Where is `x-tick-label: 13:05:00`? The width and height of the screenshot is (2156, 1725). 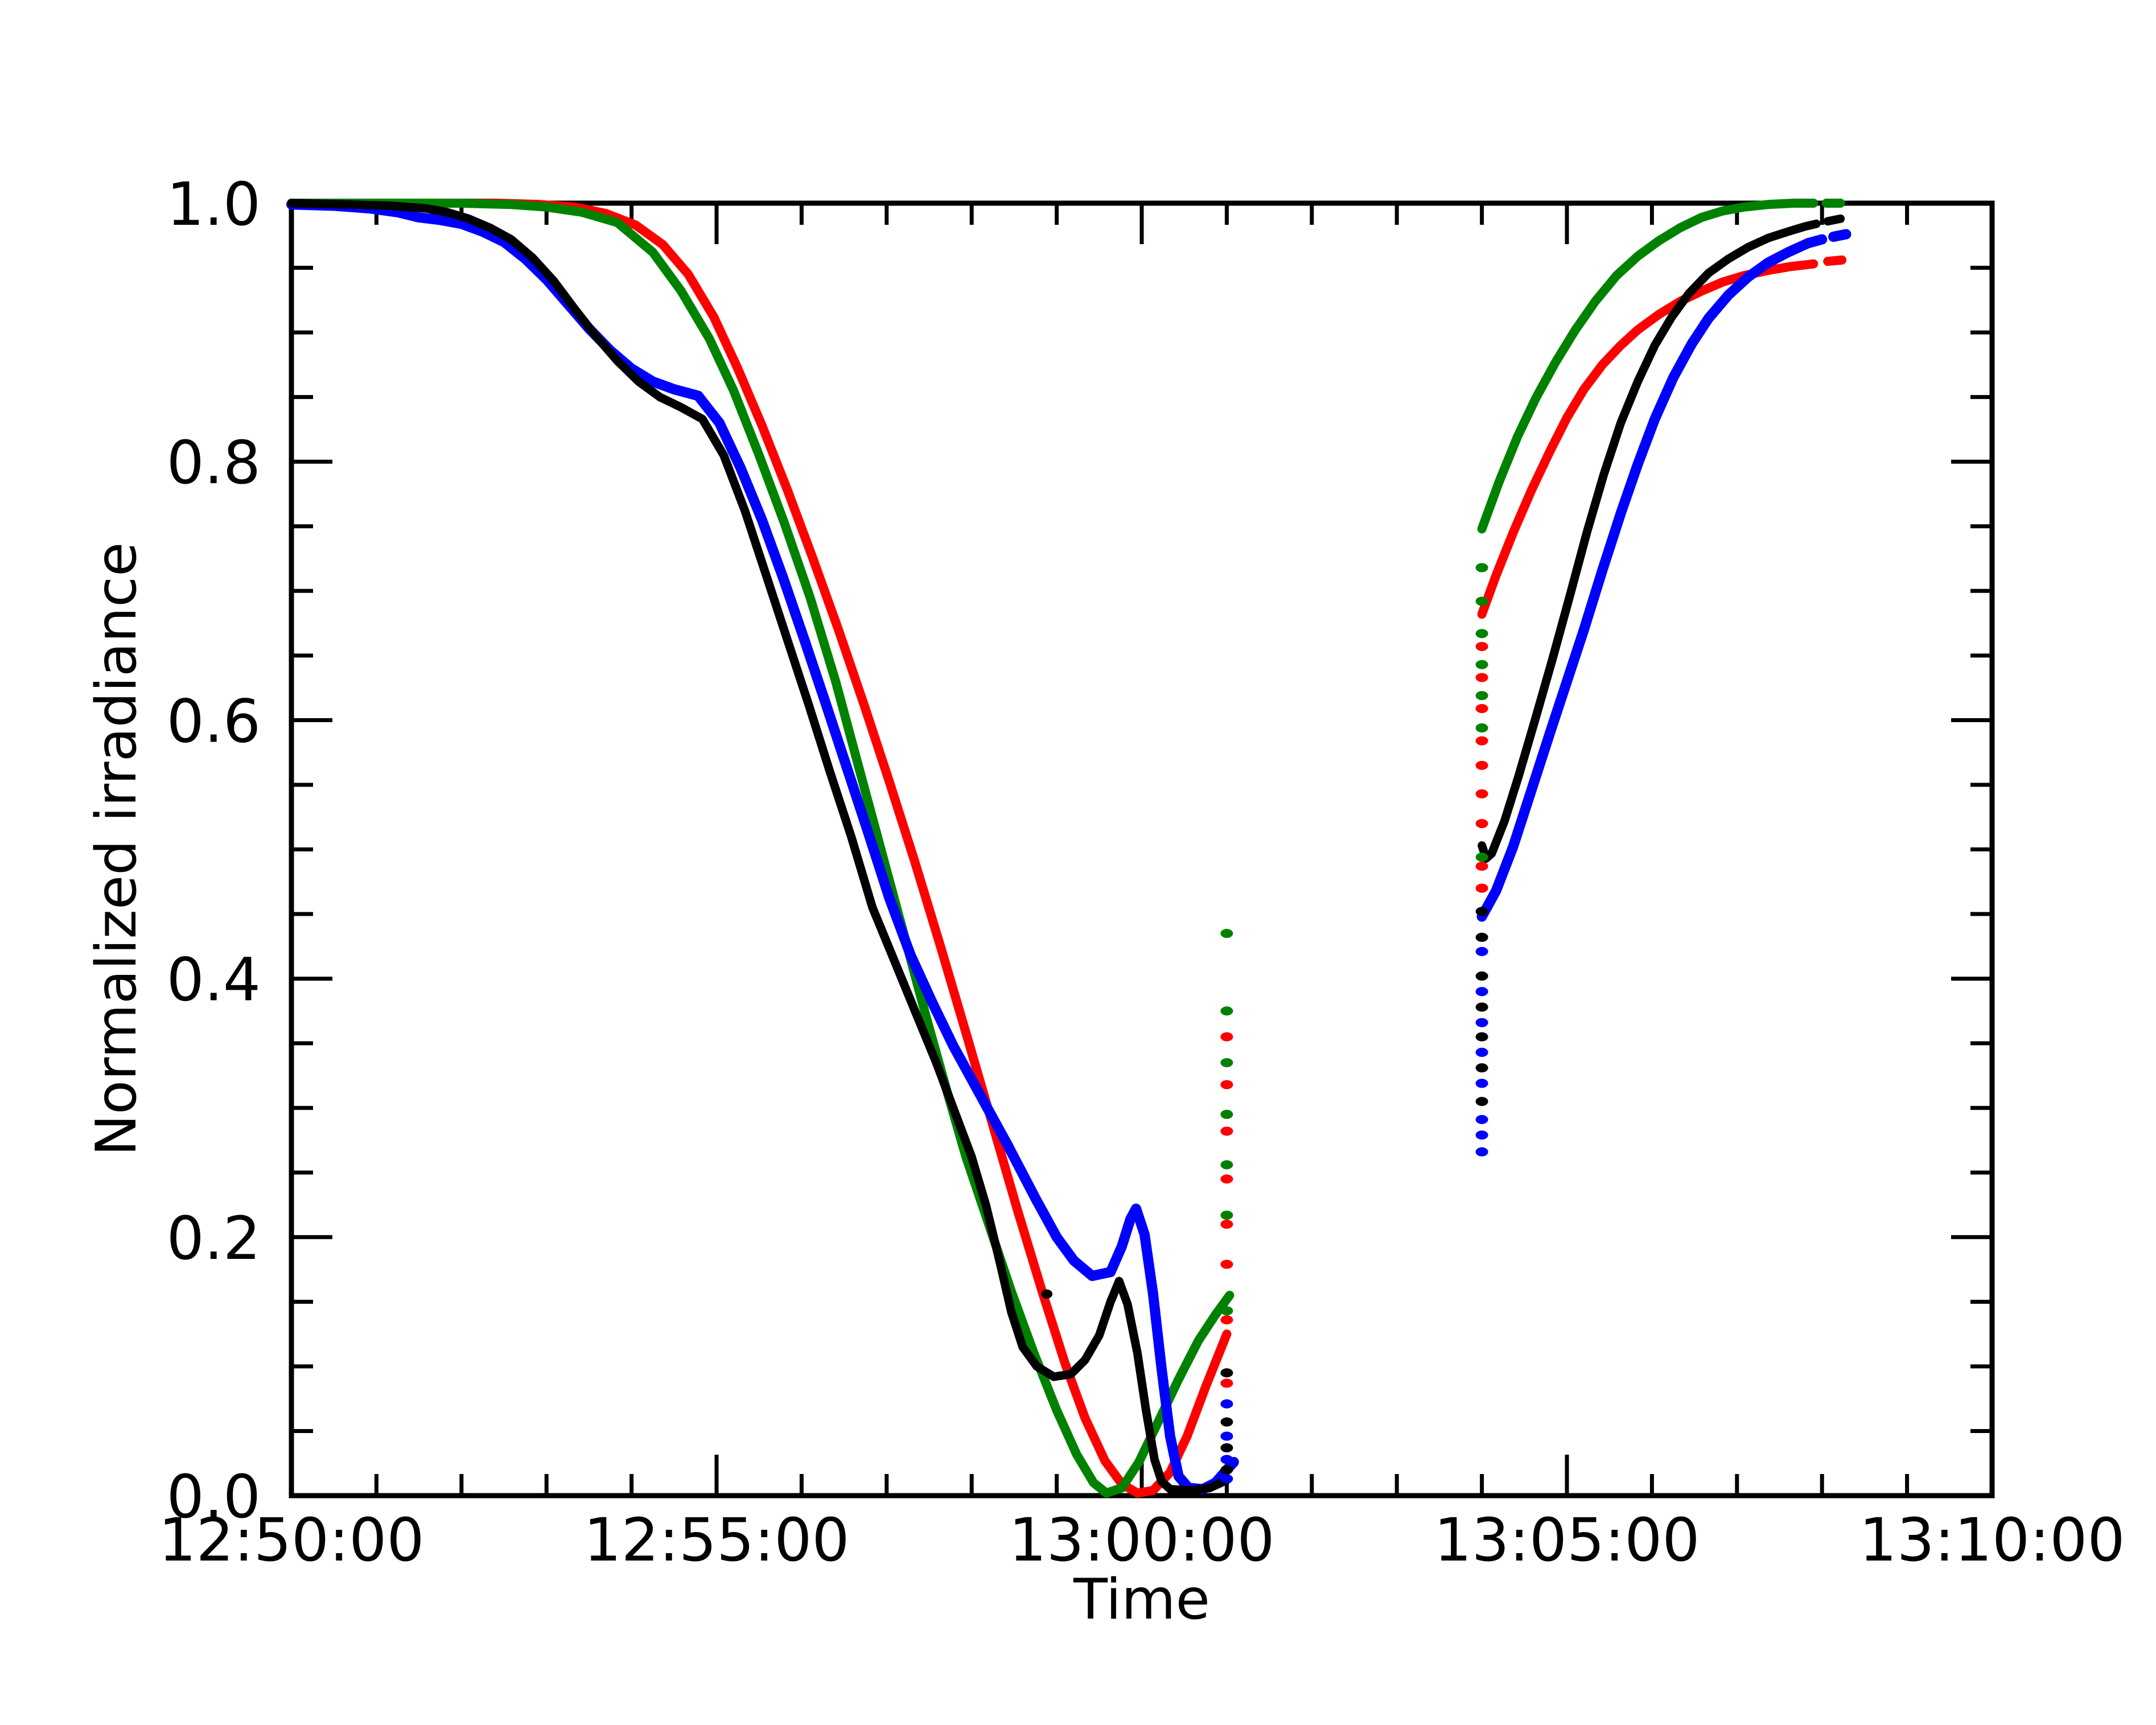 x-tick-label: 13:05:00 is located at coordinates (1567, 1540).